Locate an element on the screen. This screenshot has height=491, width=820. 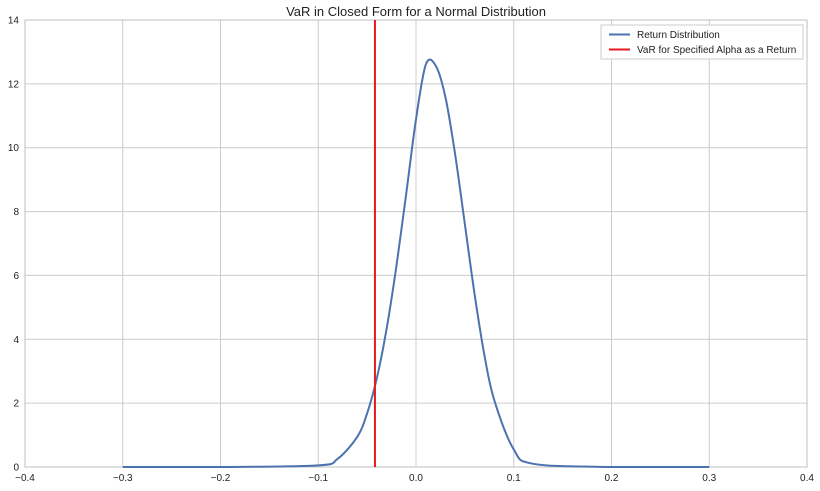
legend-label-var: VaR for Specified Alpha as a Return is located at coordinates (716, 50).